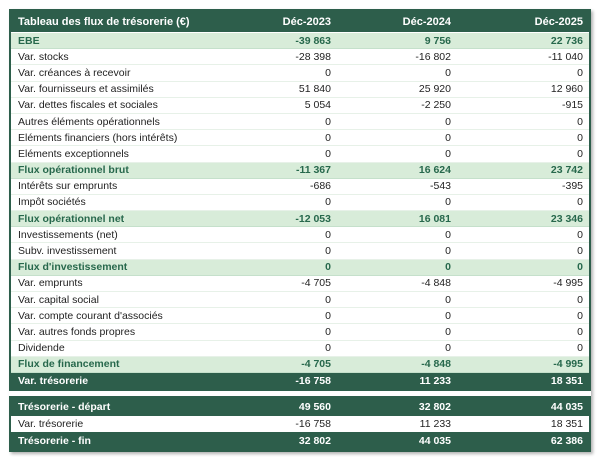  Describe the element at coordinates (104, 21) in the screenshot. I see `table-title: Tableau des flux de trésorerie (€)` at that location.